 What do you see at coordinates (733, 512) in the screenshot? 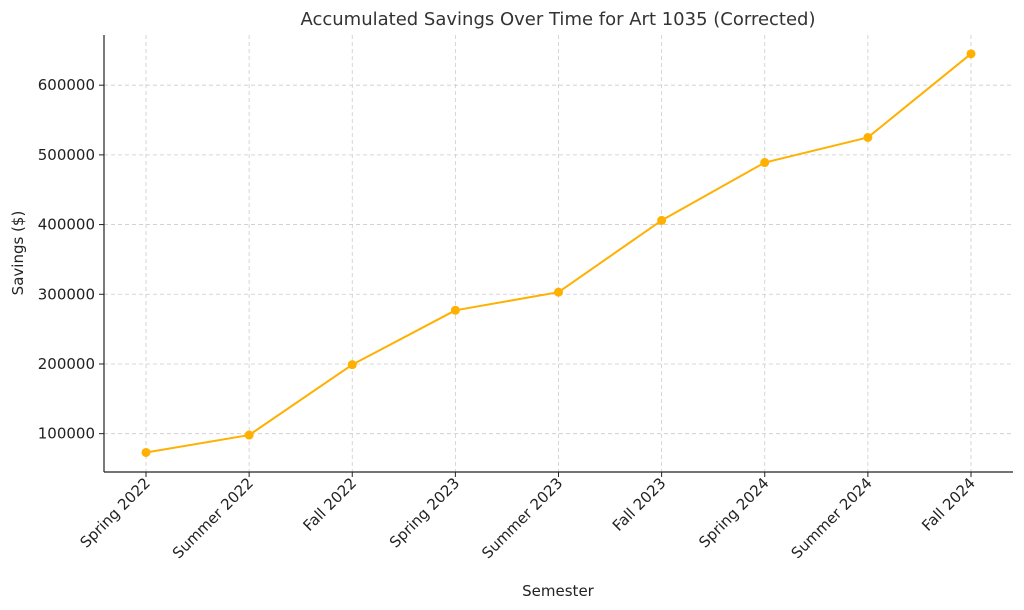
I see `x-tick-label: Spring 2024` at bounding box center [733, 512].